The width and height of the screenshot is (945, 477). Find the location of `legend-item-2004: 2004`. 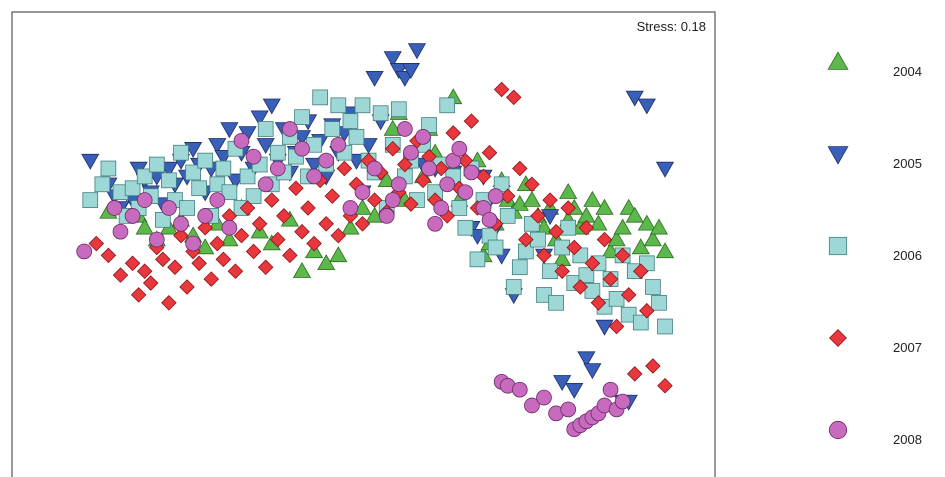

legend-item-2004: 2004 is located at coordinates (874, 65).